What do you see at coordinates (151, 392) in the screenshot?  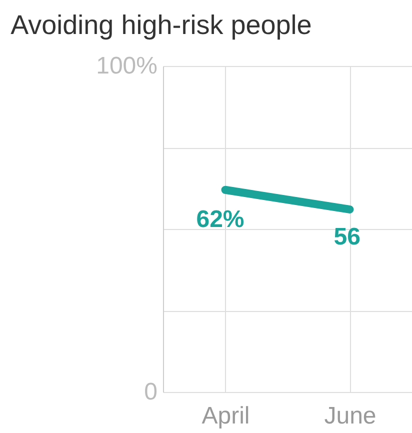 I see `y-tick-label: 0` at bounding box center [151, 392].